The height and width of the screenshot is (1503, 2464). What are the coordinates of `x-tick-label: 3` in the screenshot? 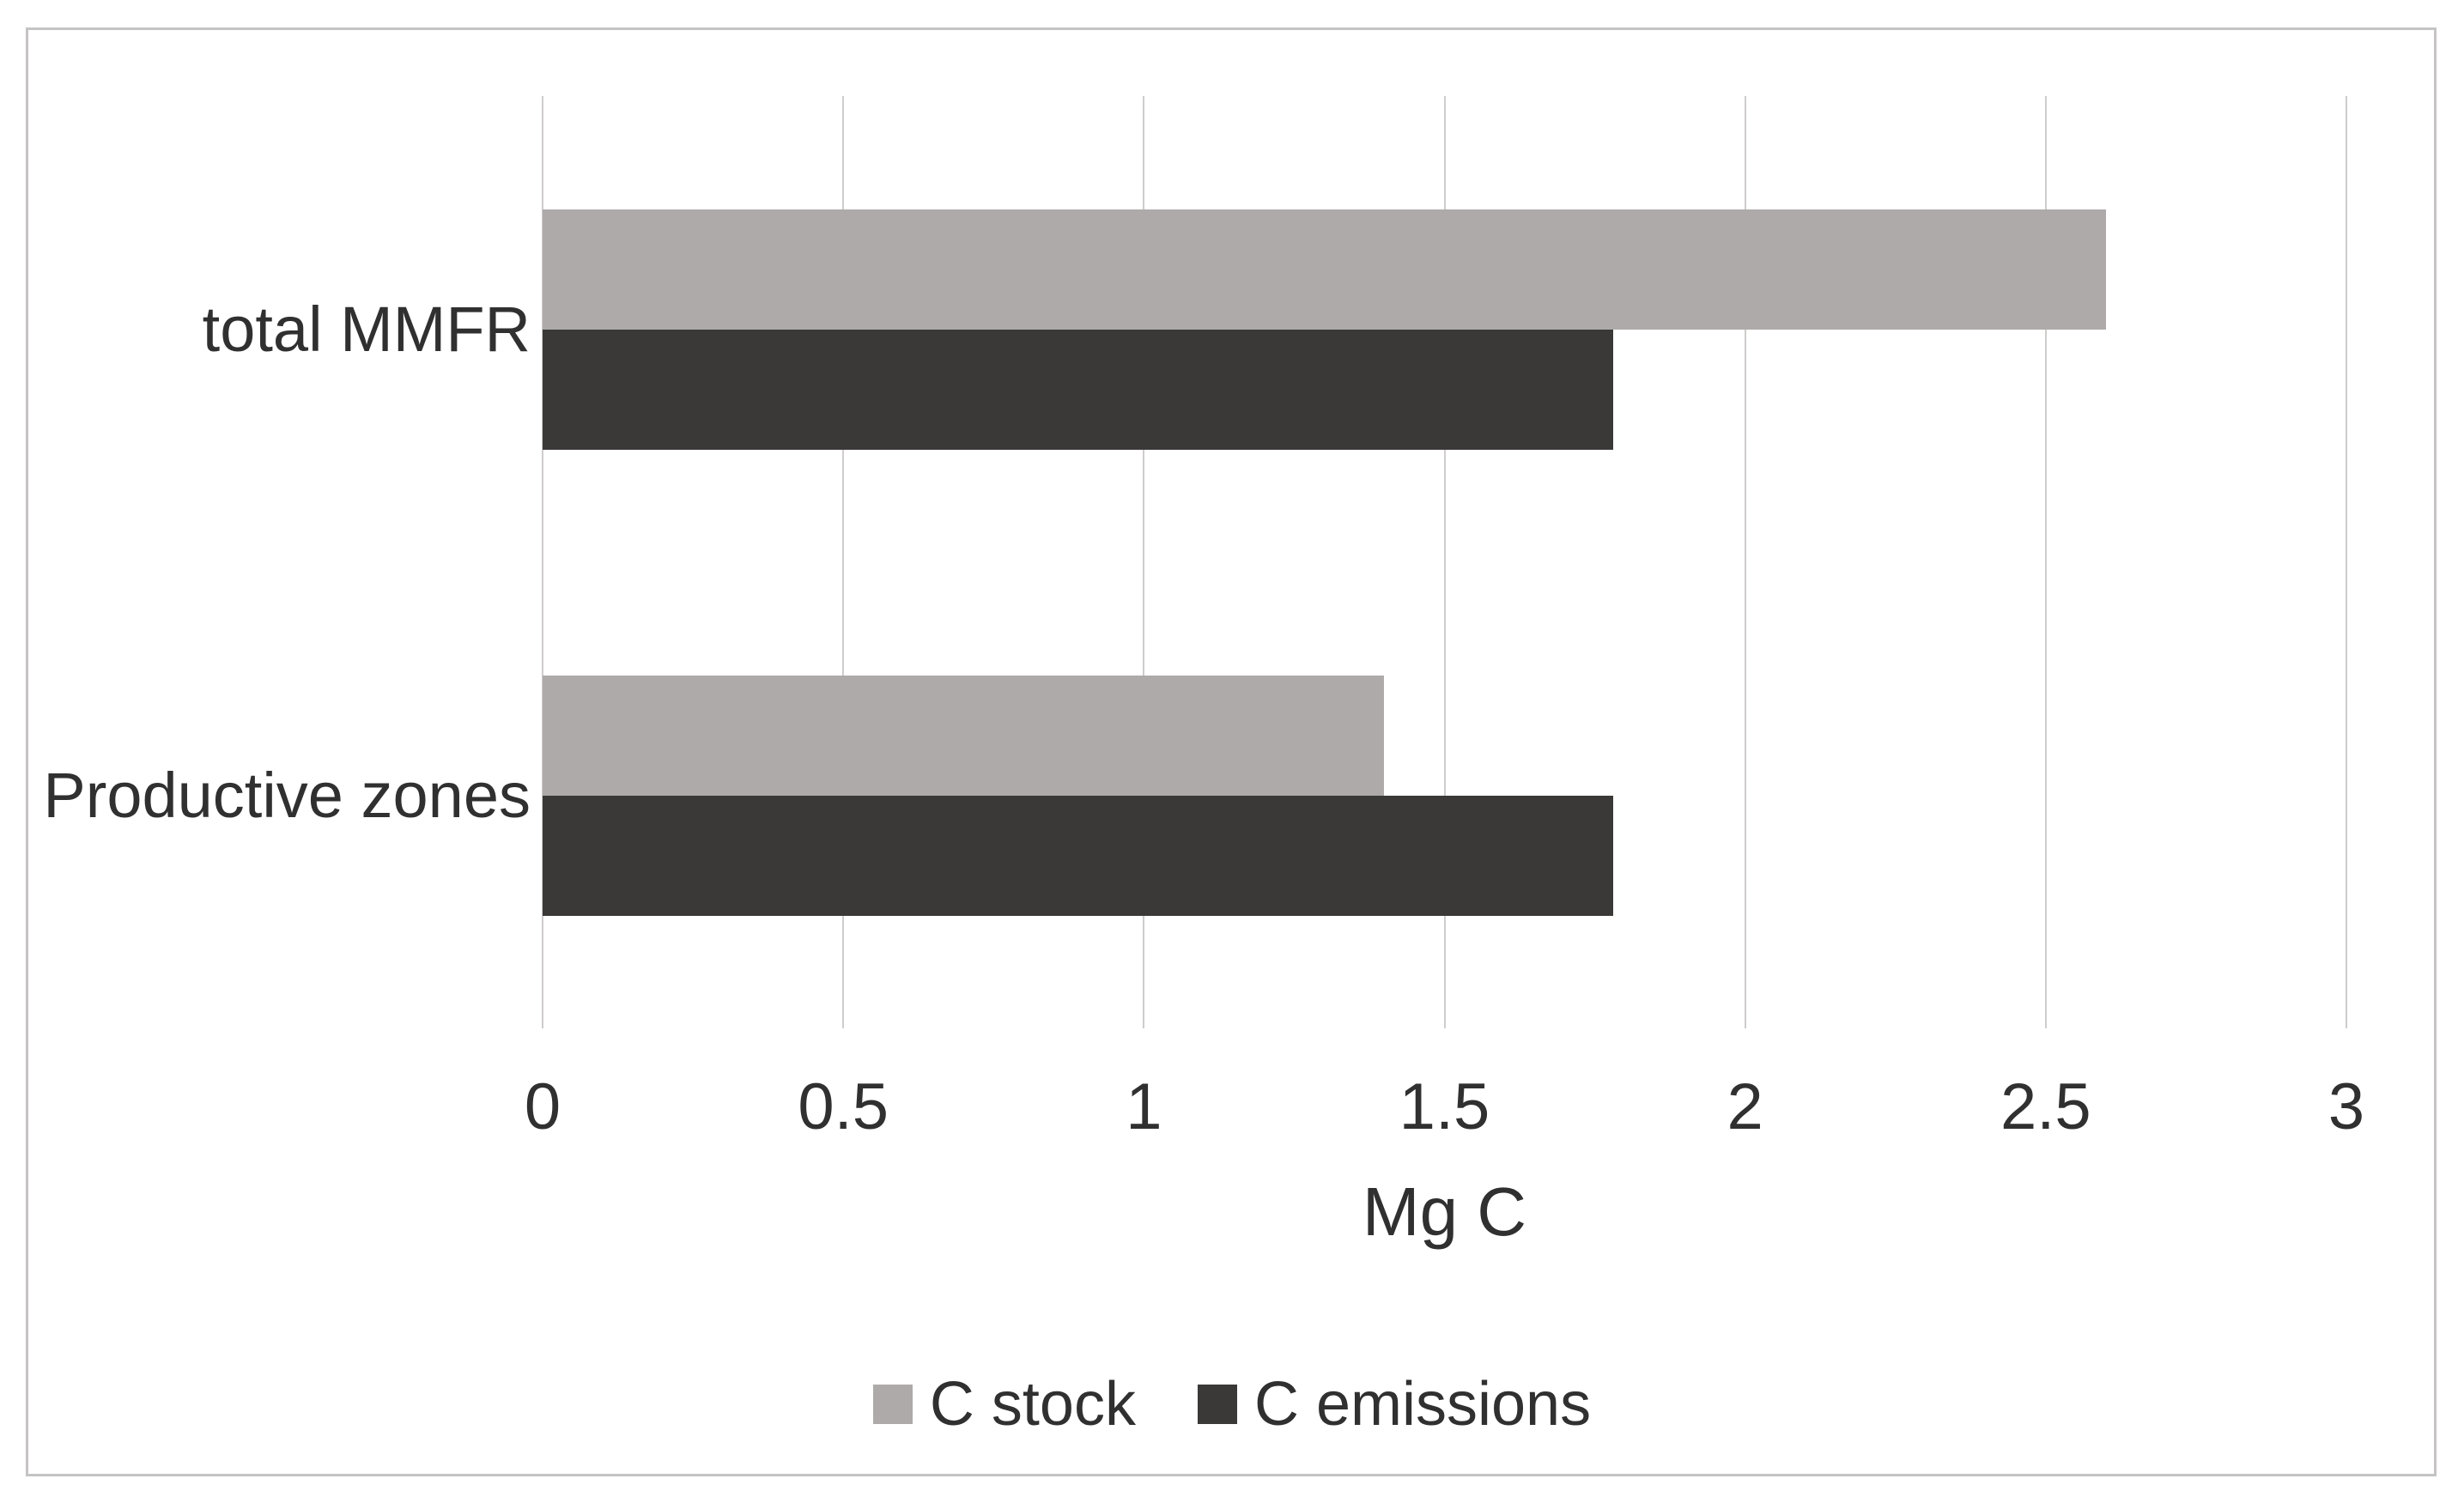 It's located at (2346, 1106).